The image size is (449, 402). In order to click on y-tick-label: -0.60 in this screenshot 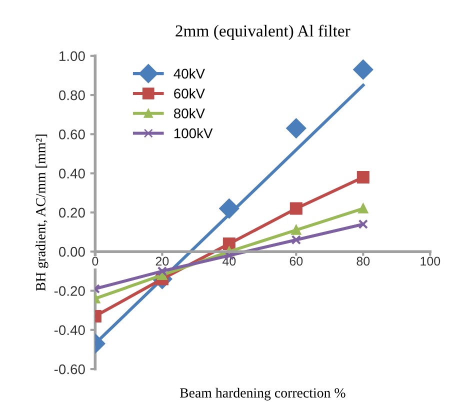, I will do `click(69, 369)`.